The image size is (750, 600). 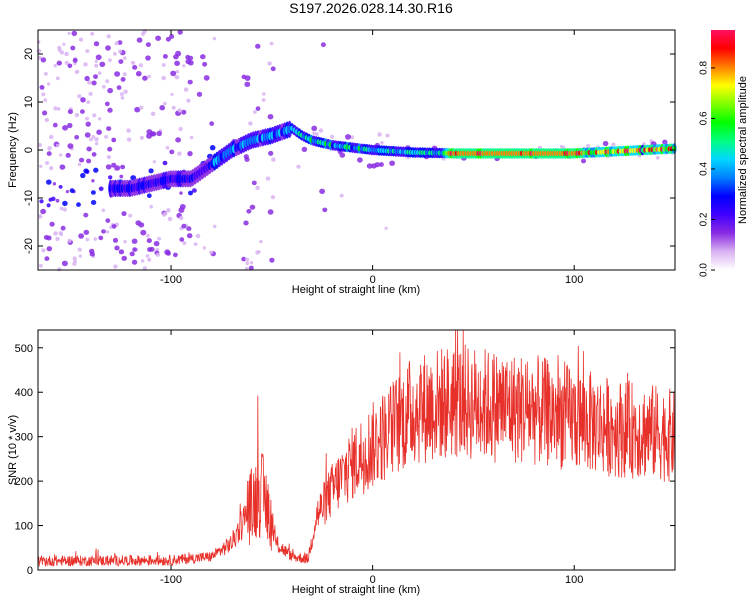 I want to click on spectrogram-y-tick-label: -20, so click(x=29, y=246).